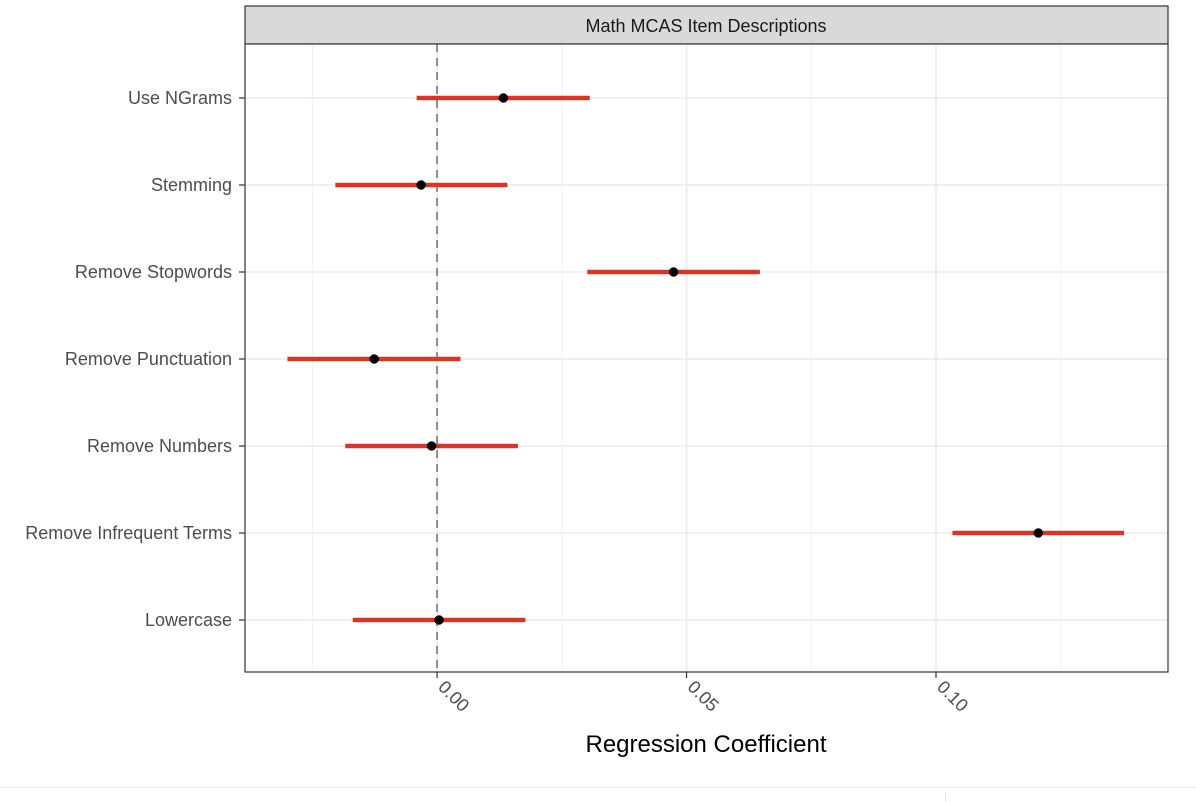 The height and width of the screenshot is (802, 1196). I want to click on x-axis: 0.00 0.05 0.10, so click(703, 694).